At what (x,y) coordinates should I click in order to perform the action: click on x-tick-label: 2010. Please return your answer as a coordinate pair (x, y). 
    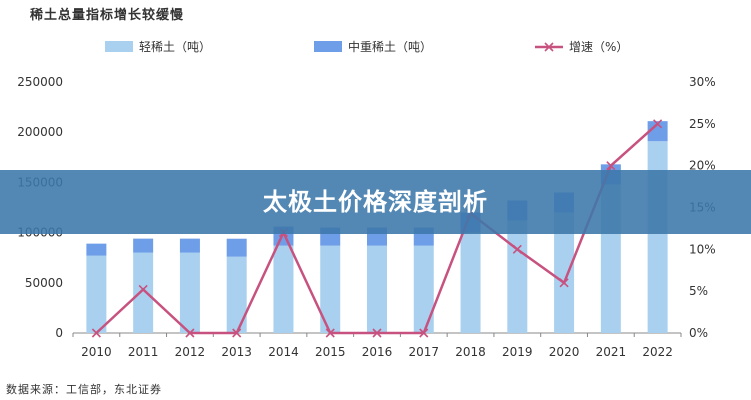
    Looking at the image, I should click on (96, 352).